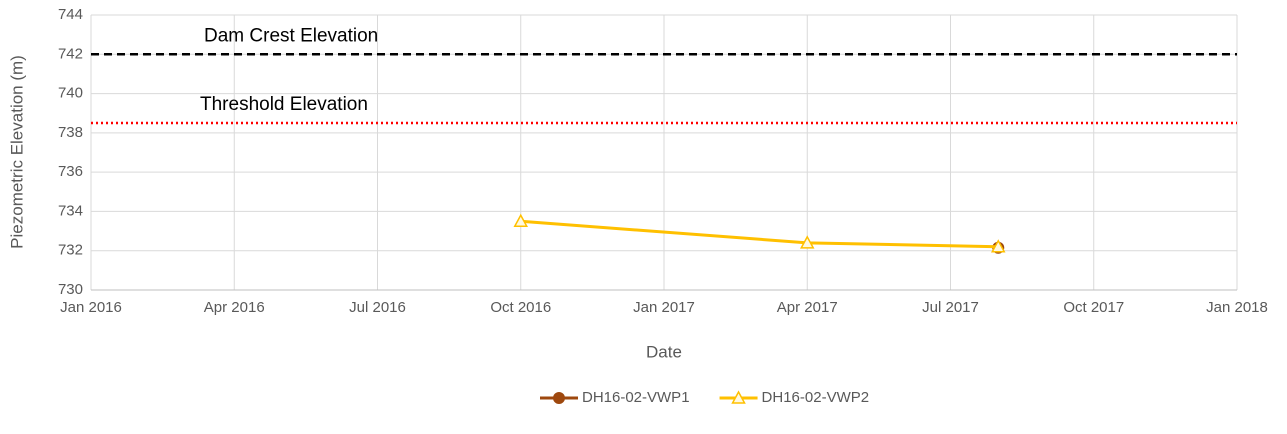 The width and height of the screenshot is (1287, 434). What do you see at coordinates (636, 397) in the screenshot?
I see `legend-label: DH16-02-VWP1` at bounding box center [636, 397].